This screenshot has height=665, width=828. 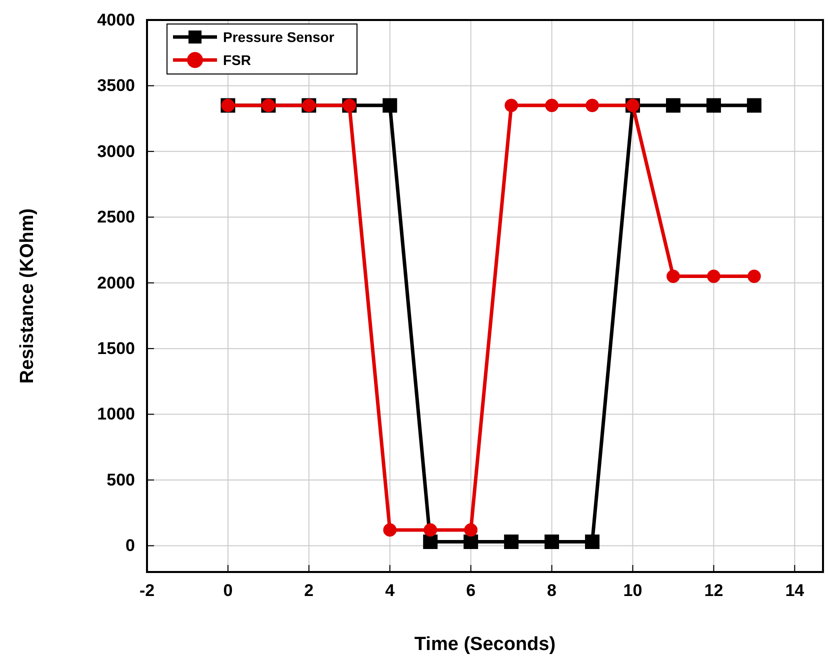 I want to click on x-tick-label: 2, so click(x=309, y=590).